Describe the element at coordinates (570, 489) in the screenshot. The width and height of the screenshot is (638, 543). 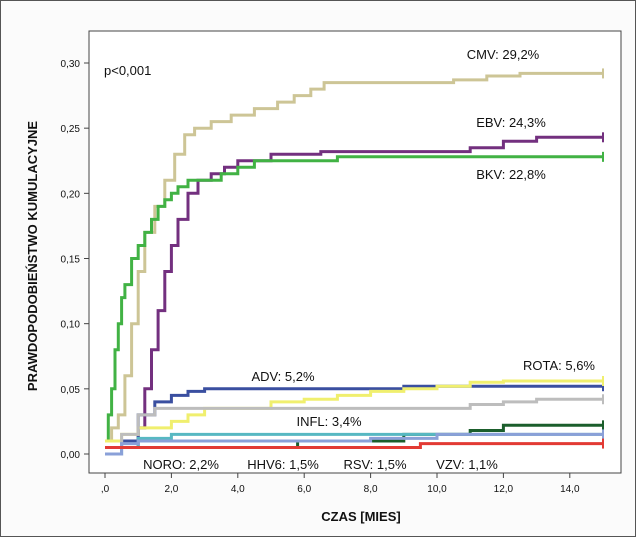
I see `x-tick-label: 14,0` at that location.